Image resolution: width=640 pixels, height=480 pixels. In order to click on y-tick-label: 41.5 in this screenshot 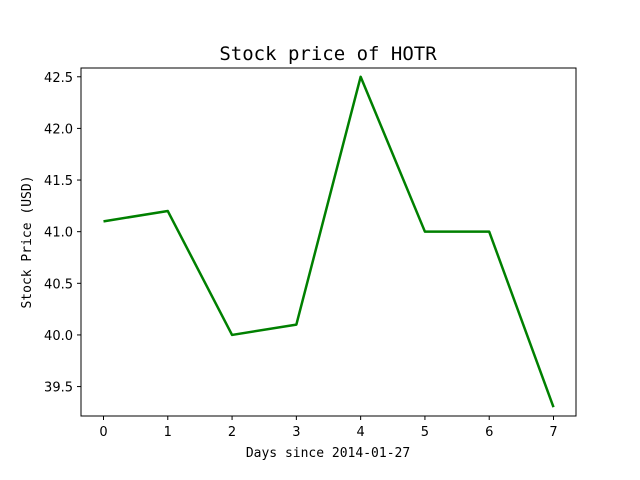, I will do `click(58, 181)`.